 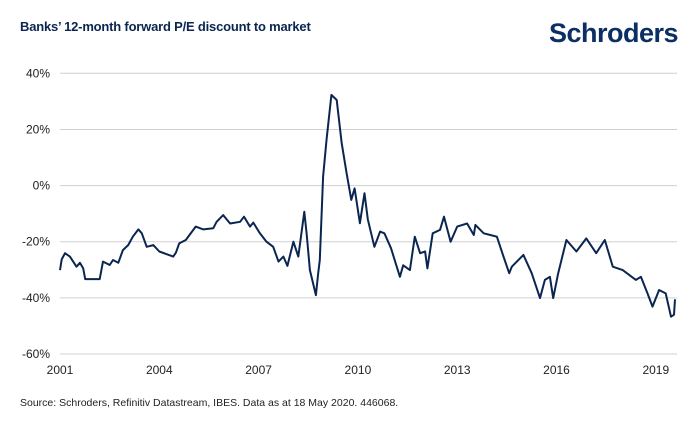 What do you see at coordinates (258, 370) in the screenshot?
I see `x-tick-label: 2007` at bounding box center [258, 370].